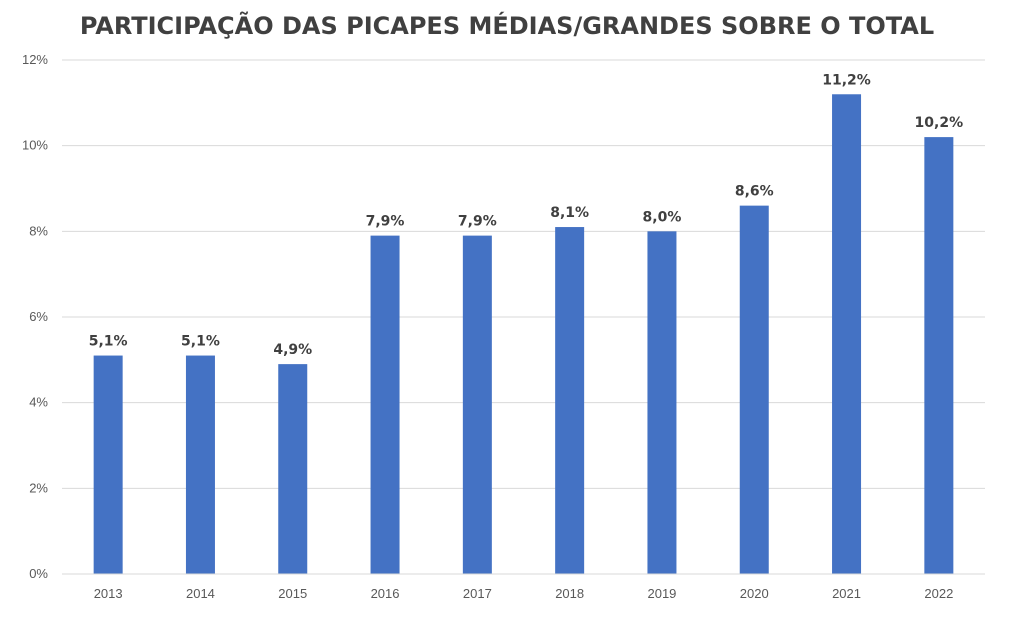 The image size is (1024, 617). I want to click on x-tick-label: 2019, so click(661, 593).